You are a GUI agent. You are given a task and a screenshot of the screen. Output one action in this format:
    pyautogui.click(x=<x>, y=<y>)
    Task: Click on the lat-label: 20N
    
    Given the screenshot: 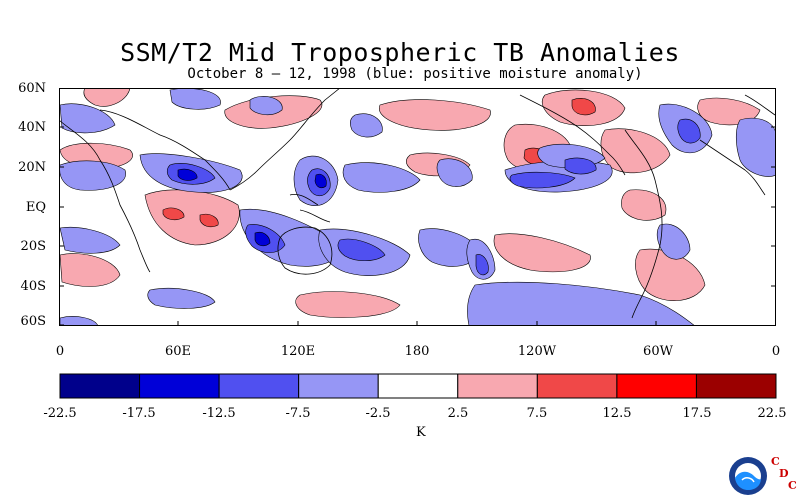 What is the action you would take?
    pyautogui.click(x=32, y=167)
    